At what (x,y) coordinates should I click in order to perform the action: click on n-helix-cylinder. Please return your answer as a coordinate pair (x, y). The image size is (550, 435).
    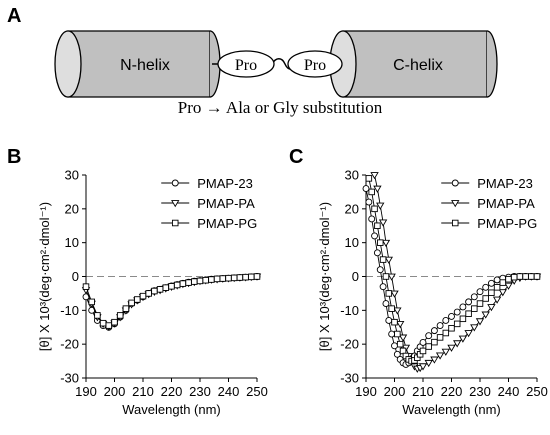
    Looking at the image, I should click on (137, 64).